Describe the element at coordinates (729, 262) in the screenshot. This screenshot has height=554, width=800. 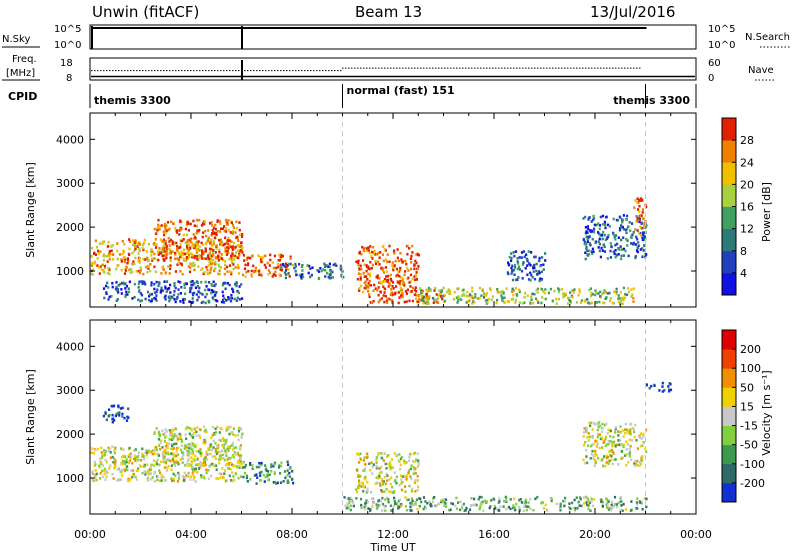
I see `colorbar-swatch` at that location.